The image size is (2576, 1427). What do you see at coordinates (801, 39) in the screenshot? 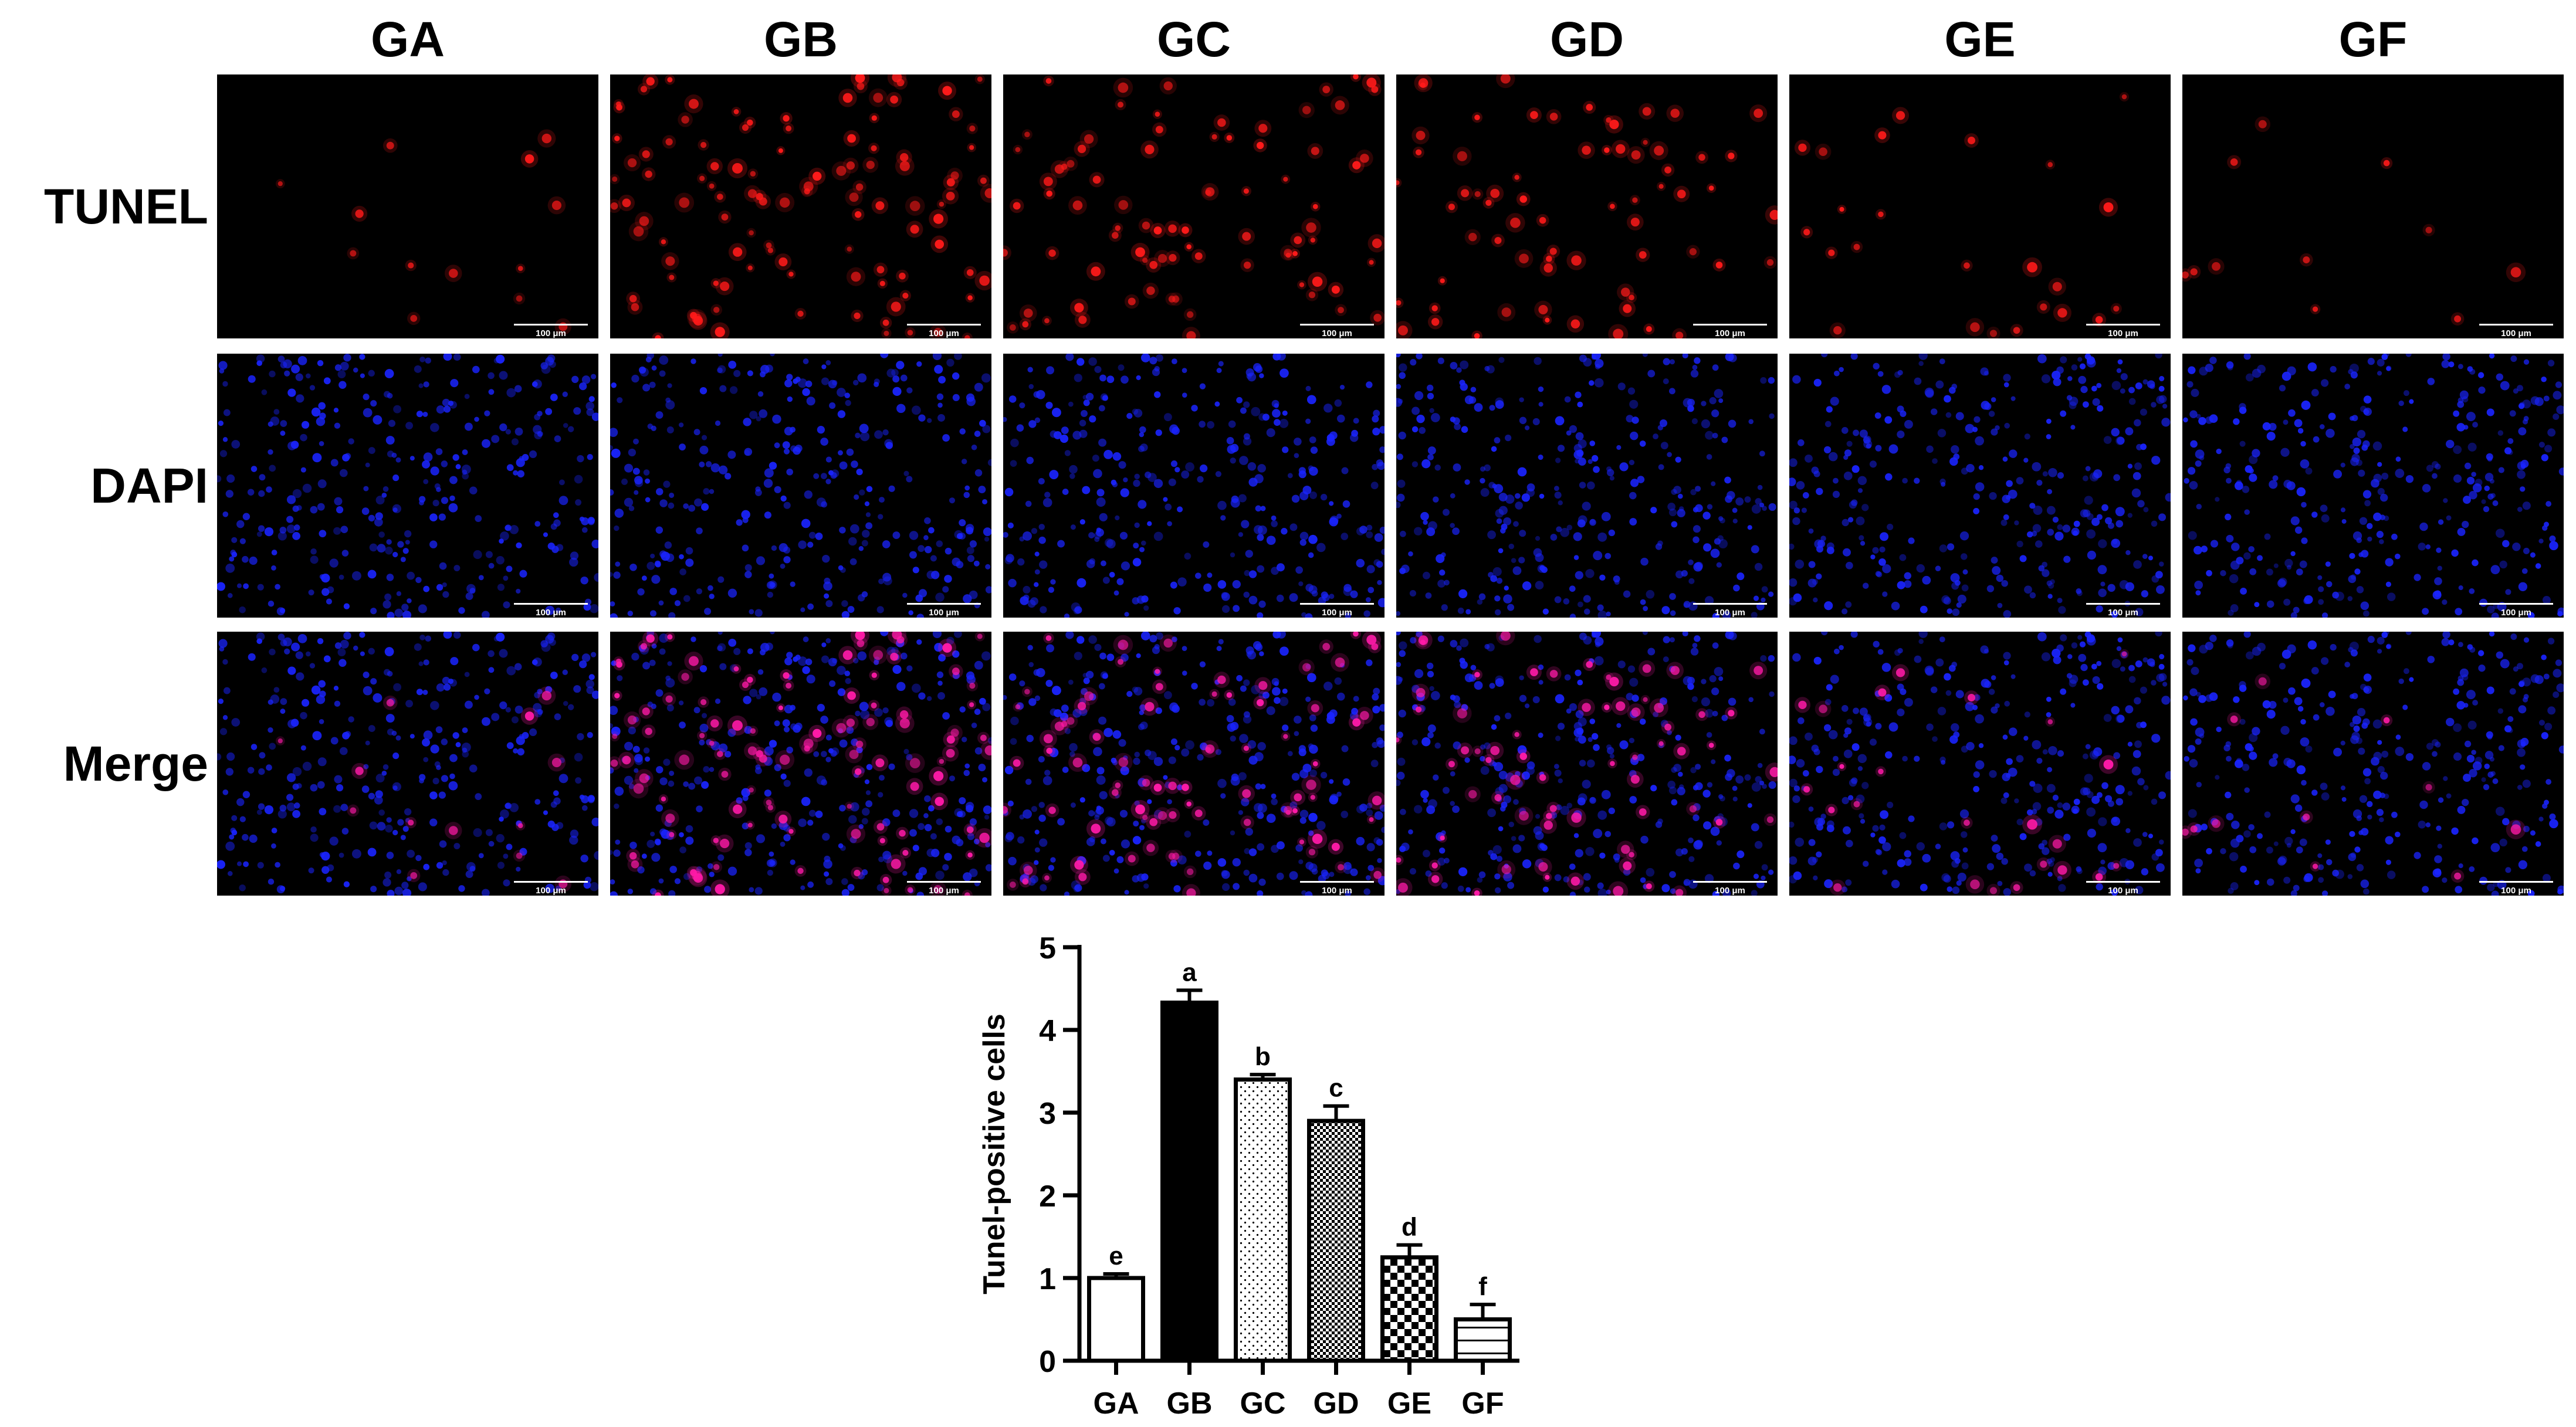
I see `column-label-gb: GB` at bounding box center [801, 39].